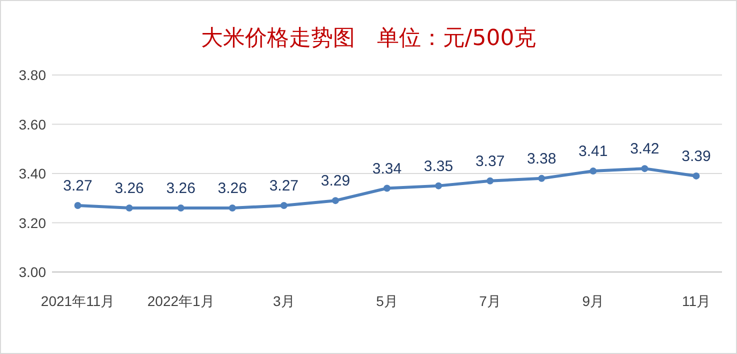 The height and width of the screenshot is (354, 737). Describe the element at coordinates (541, 159) in the screenshot. I see `data-label: 3.38` at that location.